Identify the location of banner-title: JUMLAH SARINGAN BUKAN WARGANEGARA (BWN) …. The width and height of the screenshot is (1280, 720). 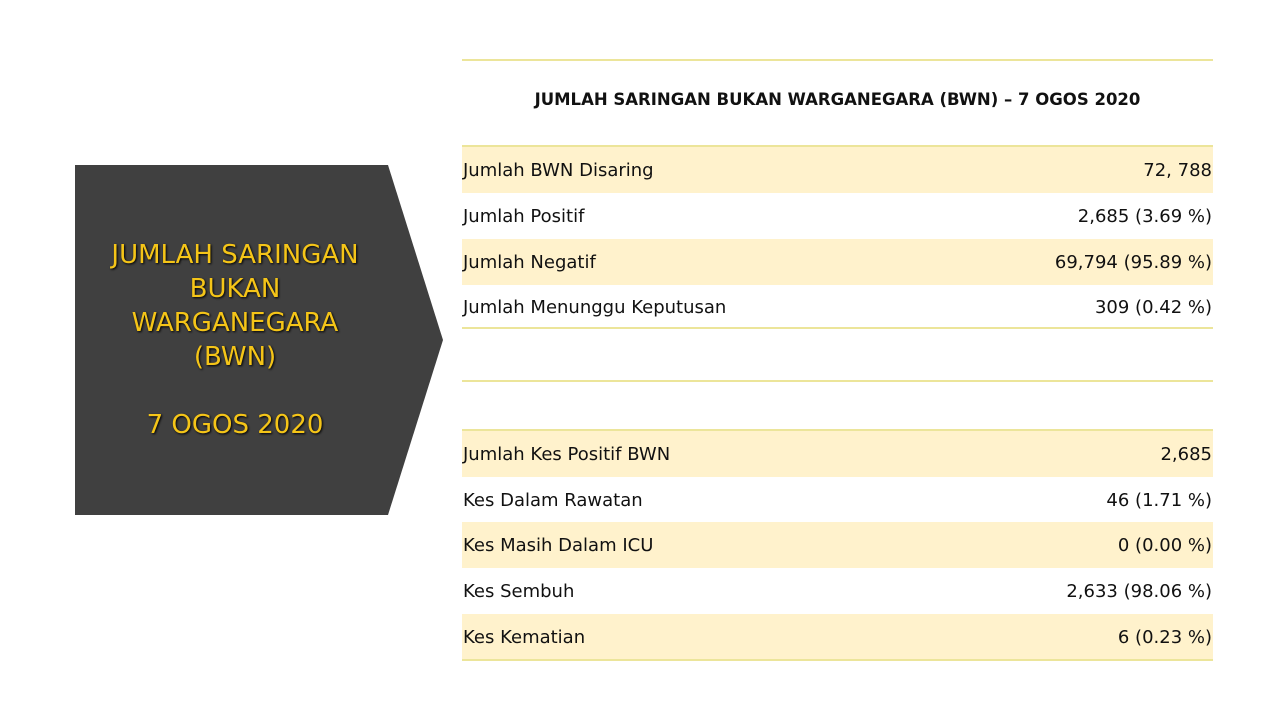
(235, 340).